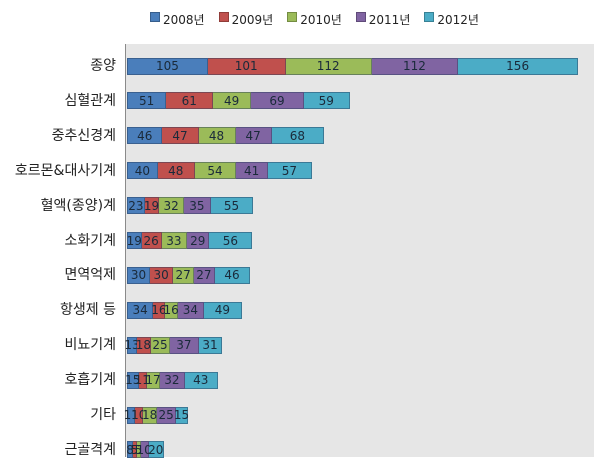  I want to click on legend-item: 2010년, so click(314, 19).